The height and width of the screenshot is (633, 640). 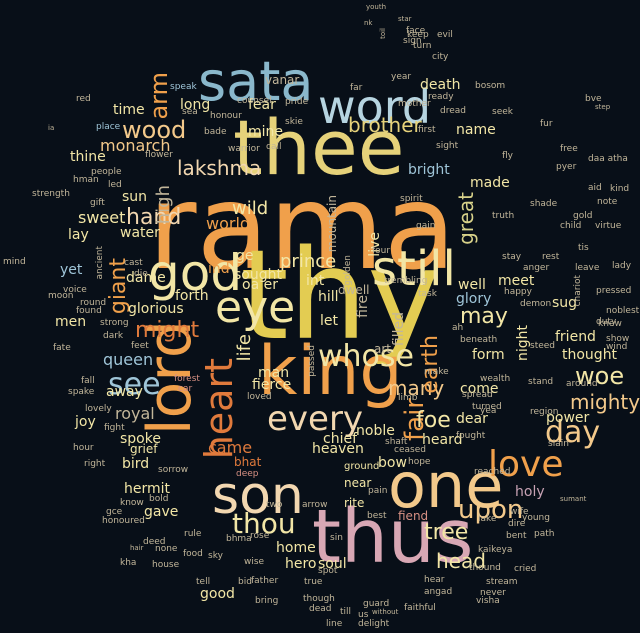 I want to click on word-queen: queen, so click(x=128, y=359).